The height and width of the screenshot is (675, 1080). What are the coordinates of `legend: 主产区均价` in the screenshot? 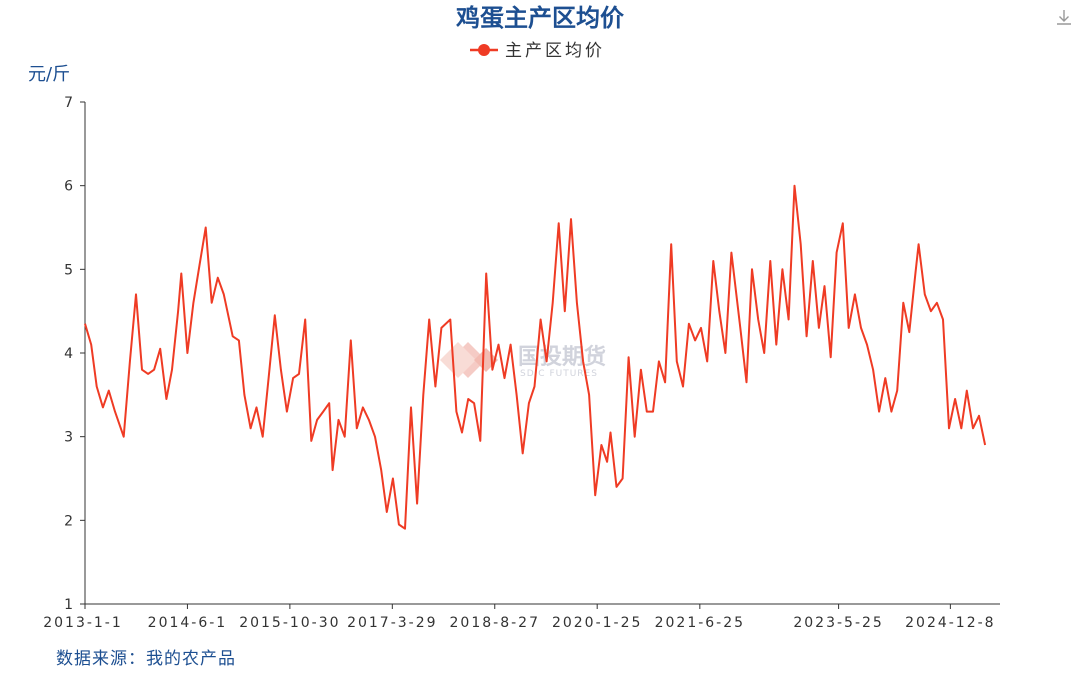 It's located at (537, 51).